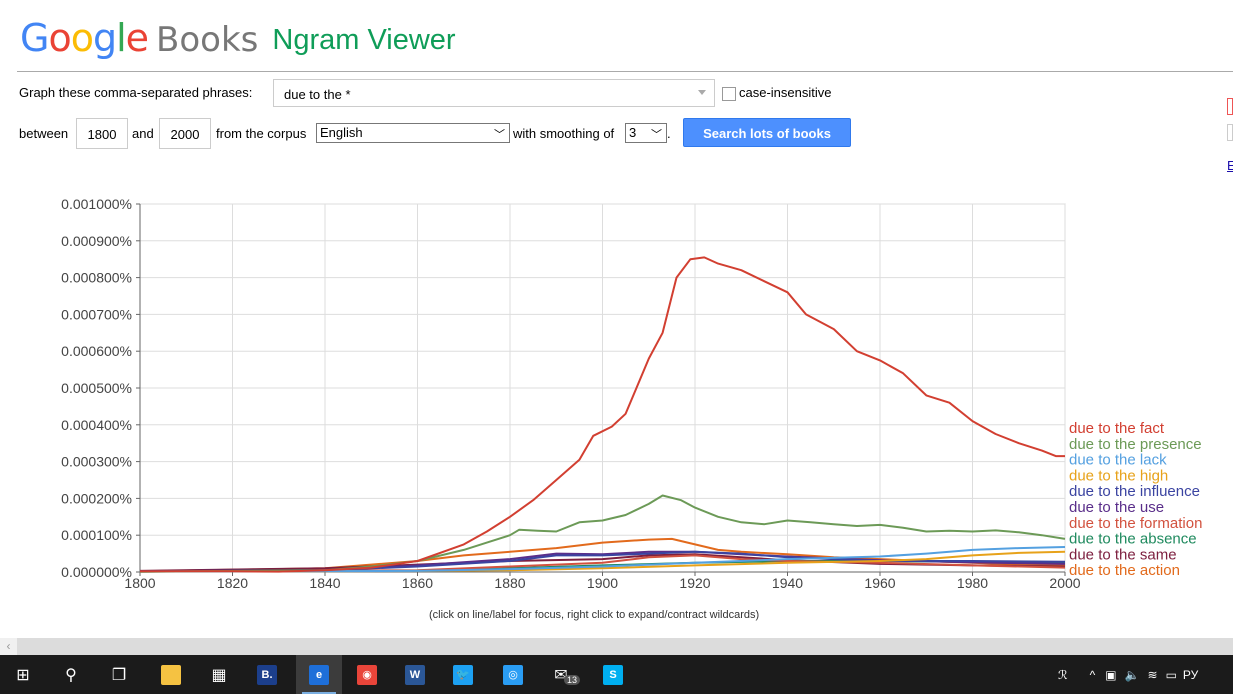 This screenshot has height=694, width=1233. Describe the element at coordinates (96, 535) in the screenshot. I see `y-tick-label: 0.000100%` at that location.